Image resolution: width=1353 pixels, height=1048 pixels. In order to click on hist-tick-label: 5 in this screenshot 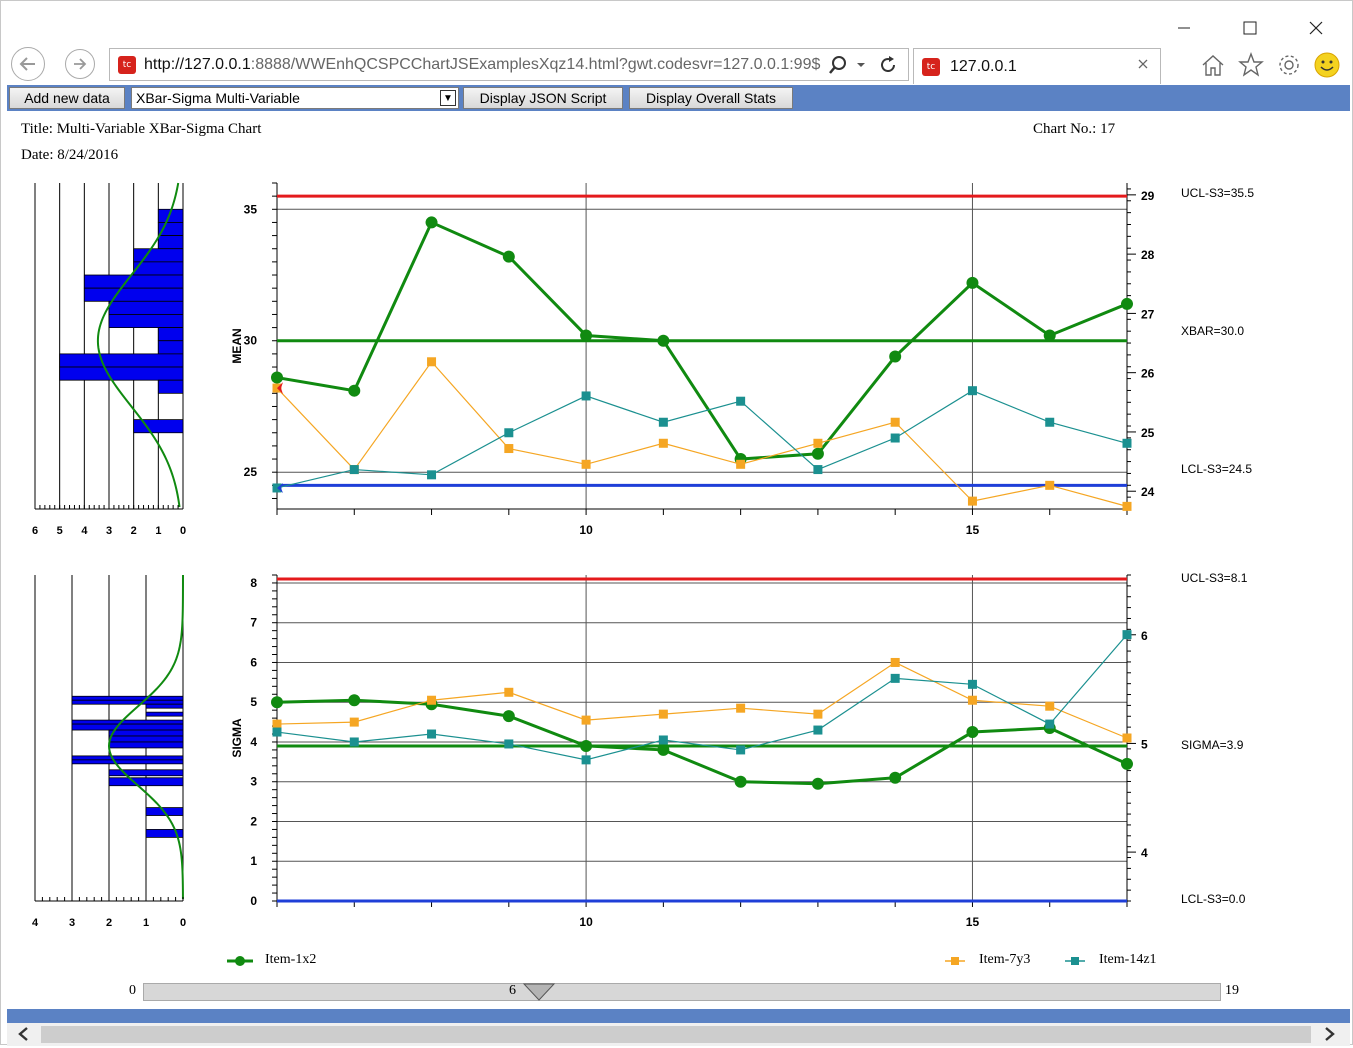, I will do `click(60, 531)`.